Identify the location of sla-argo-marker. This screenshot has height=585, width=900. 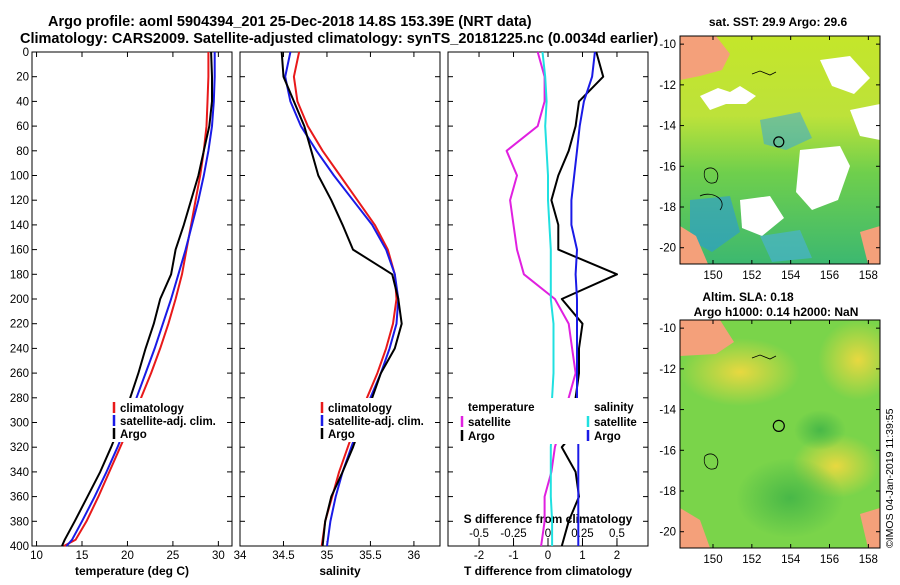
(778, 425).